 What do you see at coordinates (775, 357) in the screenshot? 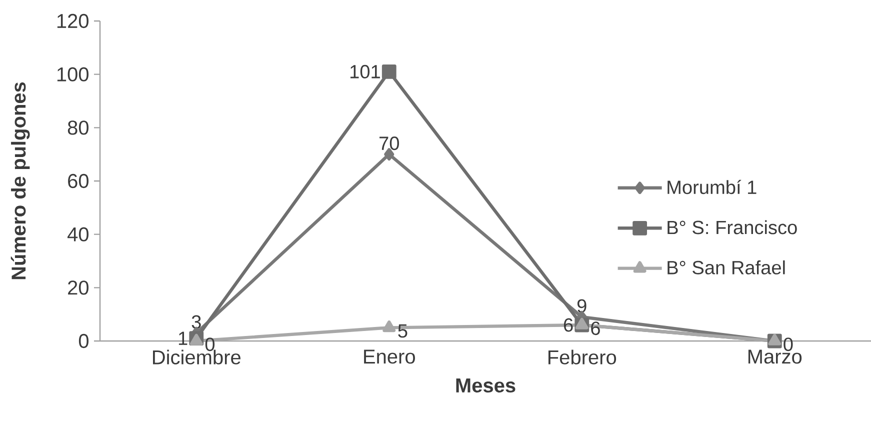
I see `x-tick-label: Marzo` at bounding box center [775, 357].